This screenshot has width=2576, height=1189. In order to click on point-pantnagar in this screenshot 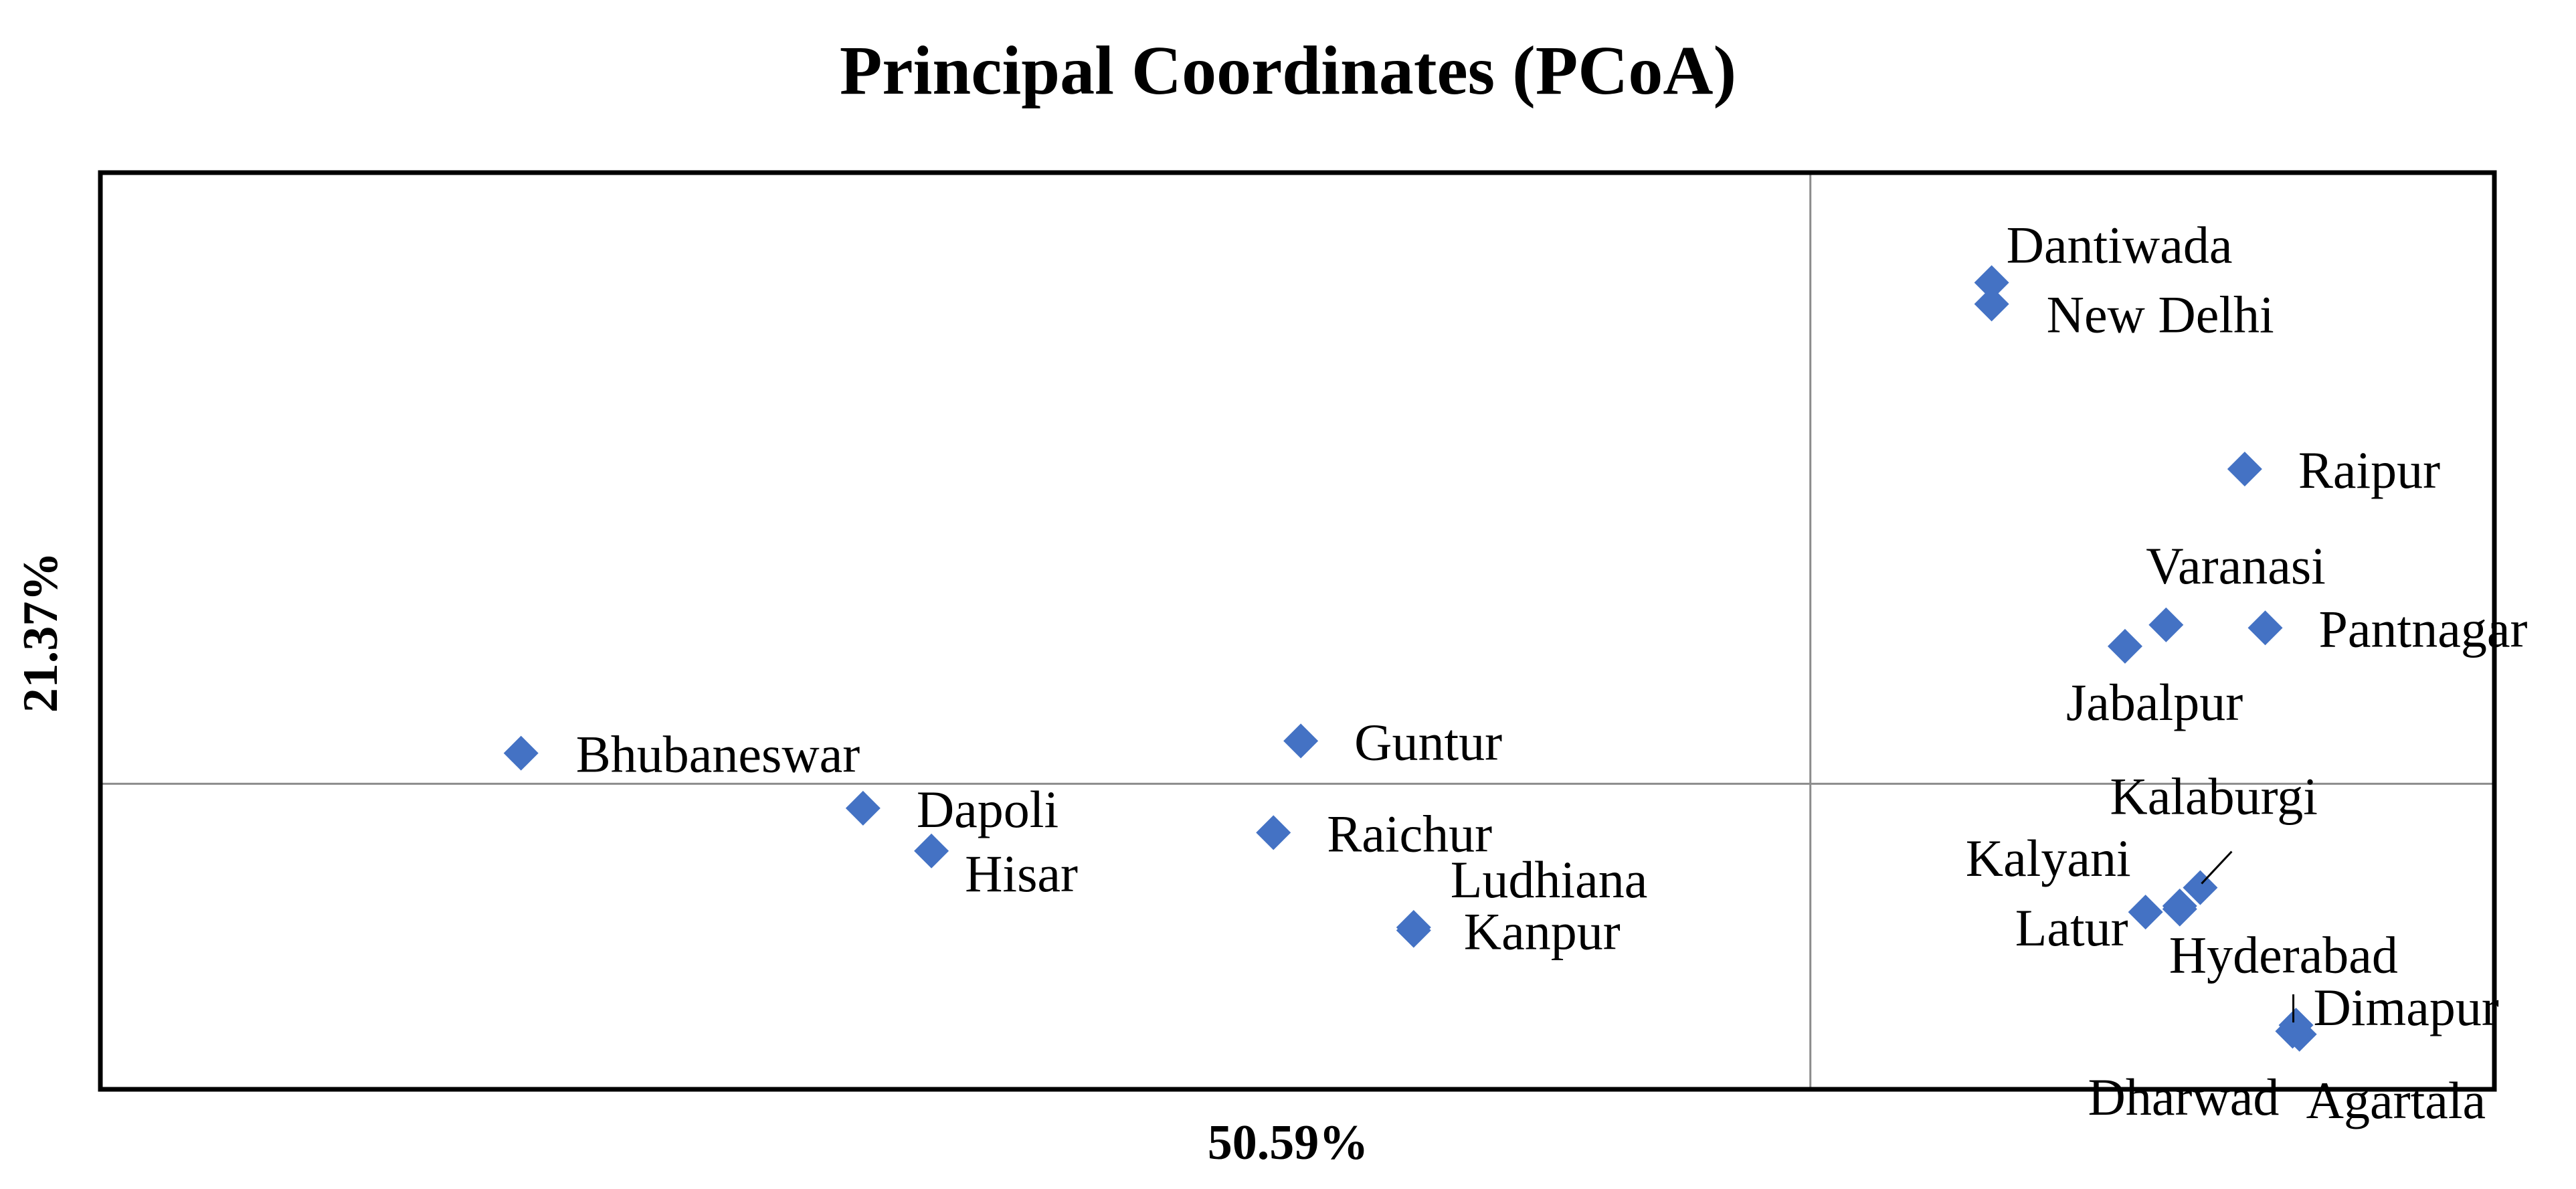, I will do `click(2265, 628)`.